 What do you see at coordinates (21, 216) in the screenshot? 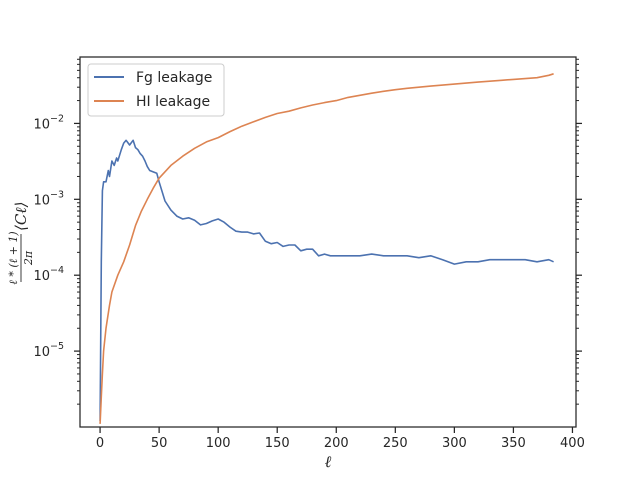
I see `y-axis-label-suffix: ⟨Cℓ⟩` at bounding box center [21, 216].